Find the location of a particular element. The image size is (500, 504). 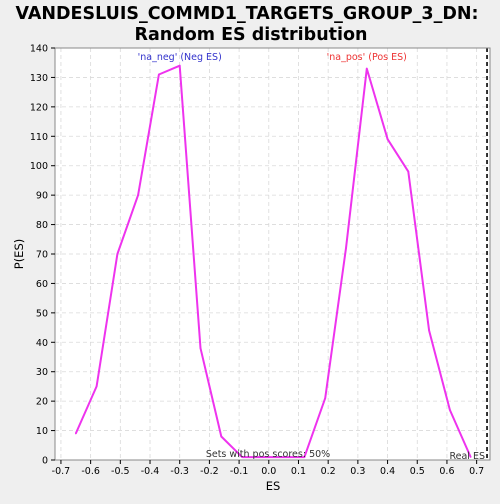

x-tick-label-3: -0.4 is located at coordinates (150, 471).